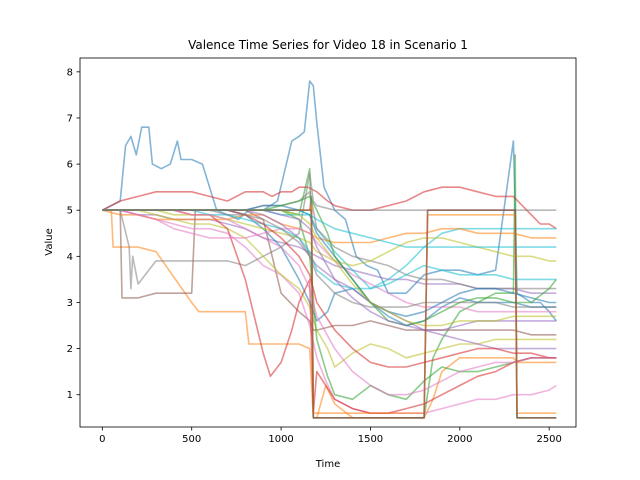 The image size is (640, 480). What do you see at coordinates (70, 349) in the screenshot?
I see `y-tick-label: 2` at bounding box center [70, 349].